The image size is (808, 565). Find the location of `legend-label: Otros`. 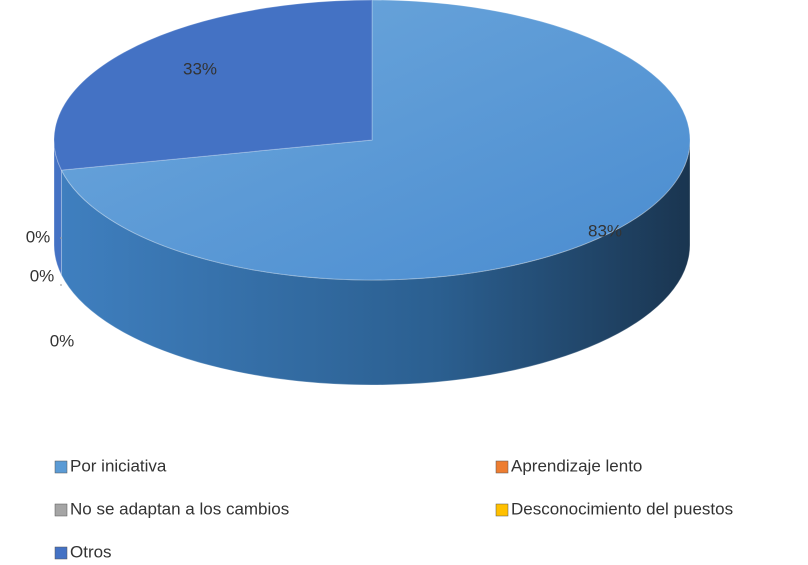

legend-label: Otros is located at coordinates (91, 551).